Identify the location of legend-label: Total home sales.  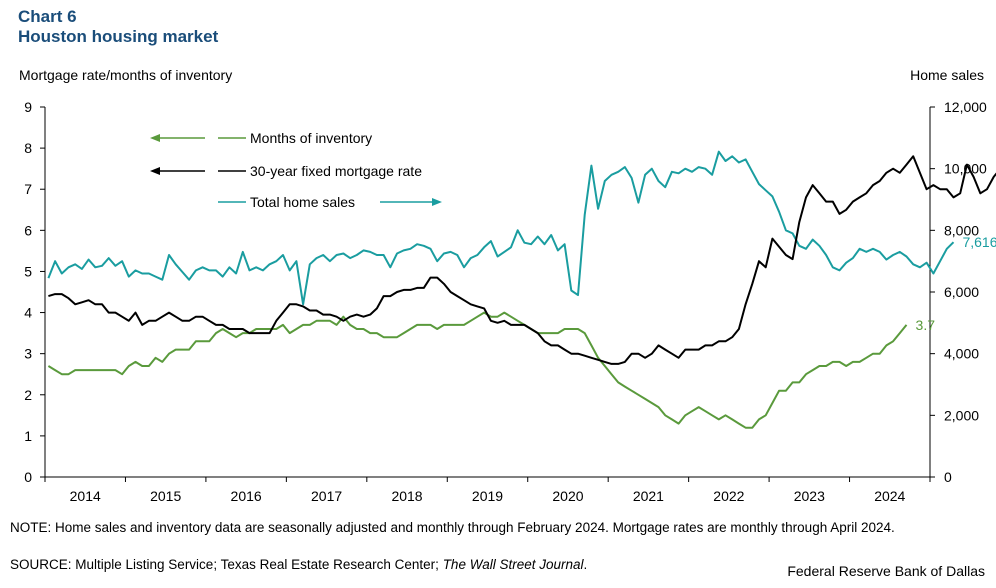
(302, 202).